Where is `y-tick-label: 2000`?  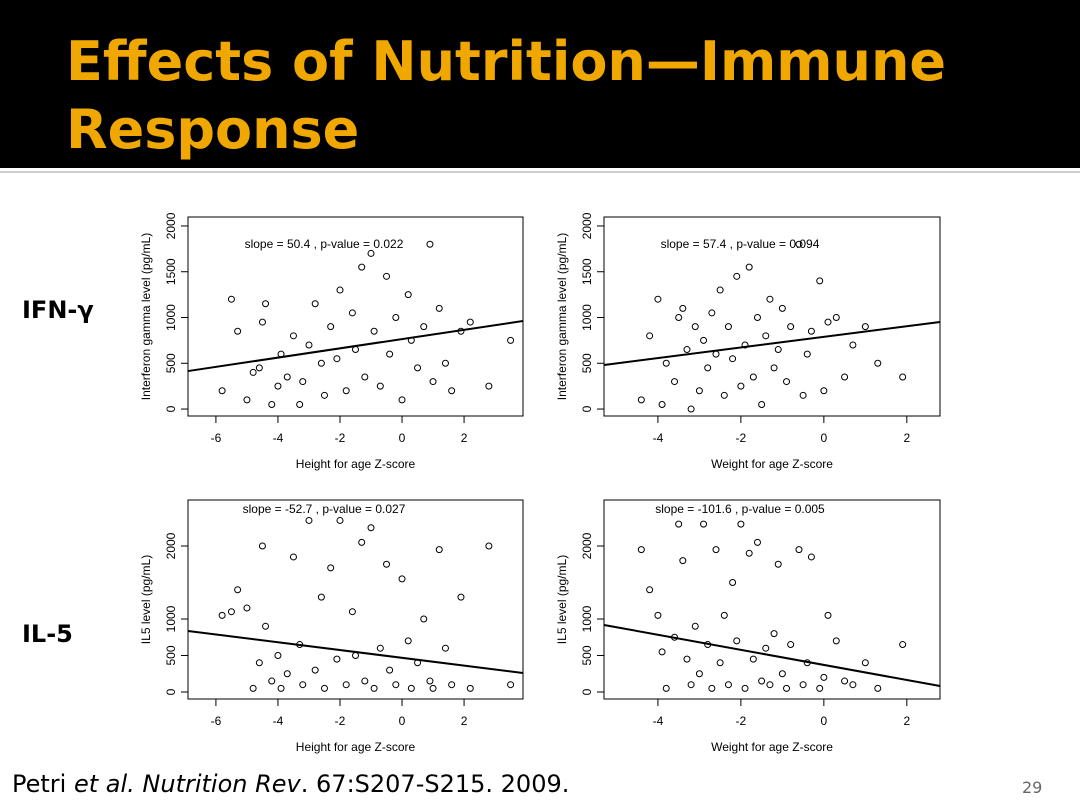 y-tick-label: 2000 is located at coordinates (587, 225).